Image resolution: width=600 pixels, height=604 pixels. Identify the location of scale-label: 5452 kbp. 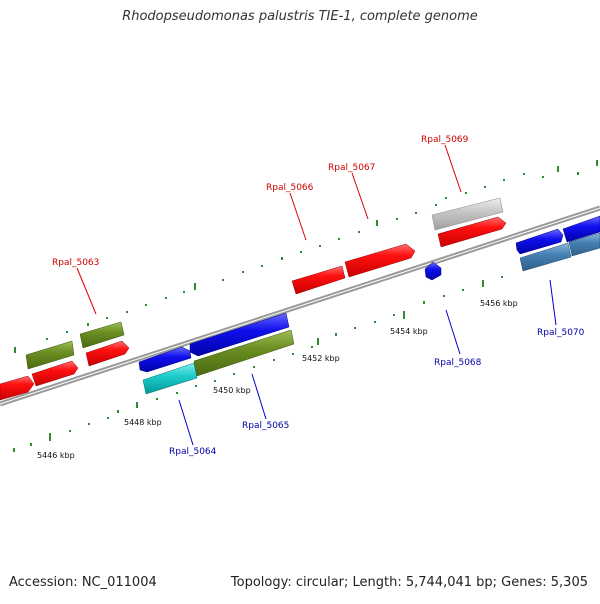
(321, 358).